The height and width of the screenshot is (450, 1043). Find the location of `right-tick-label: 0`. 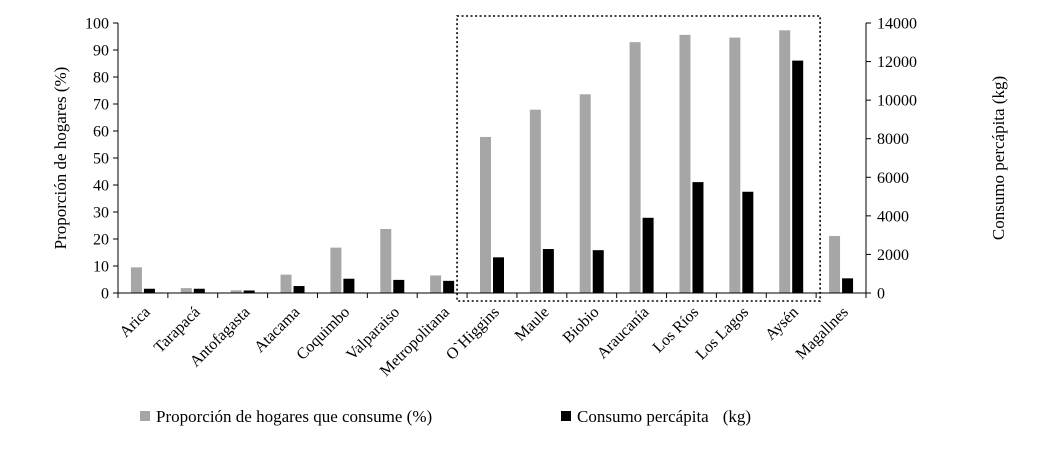

right-tick-label: 0 is located at coordinates (881, 294).